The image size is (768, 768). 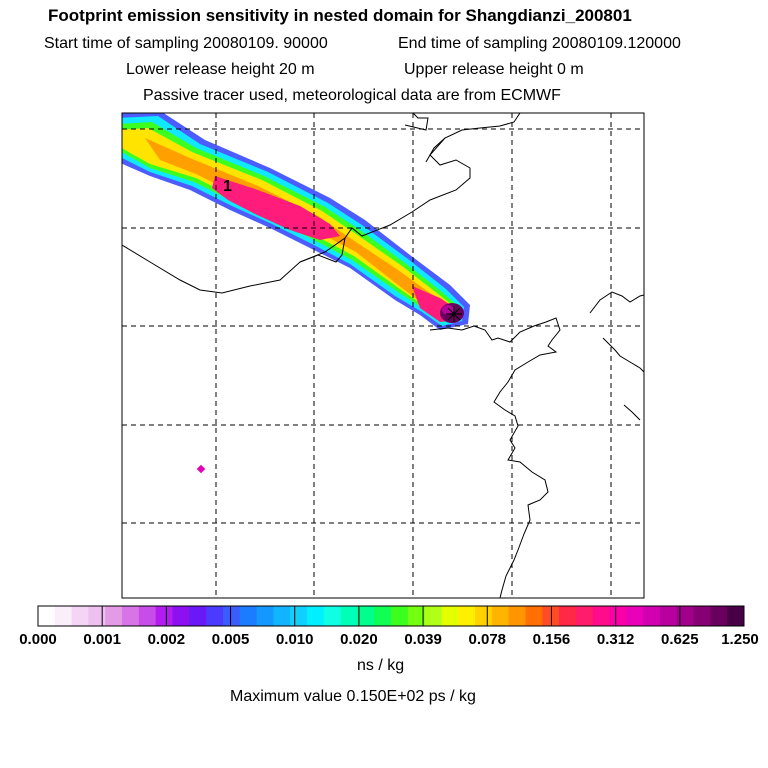 I want to click on colorbar-tick-label: 0.625, so click(x=680, y=639).